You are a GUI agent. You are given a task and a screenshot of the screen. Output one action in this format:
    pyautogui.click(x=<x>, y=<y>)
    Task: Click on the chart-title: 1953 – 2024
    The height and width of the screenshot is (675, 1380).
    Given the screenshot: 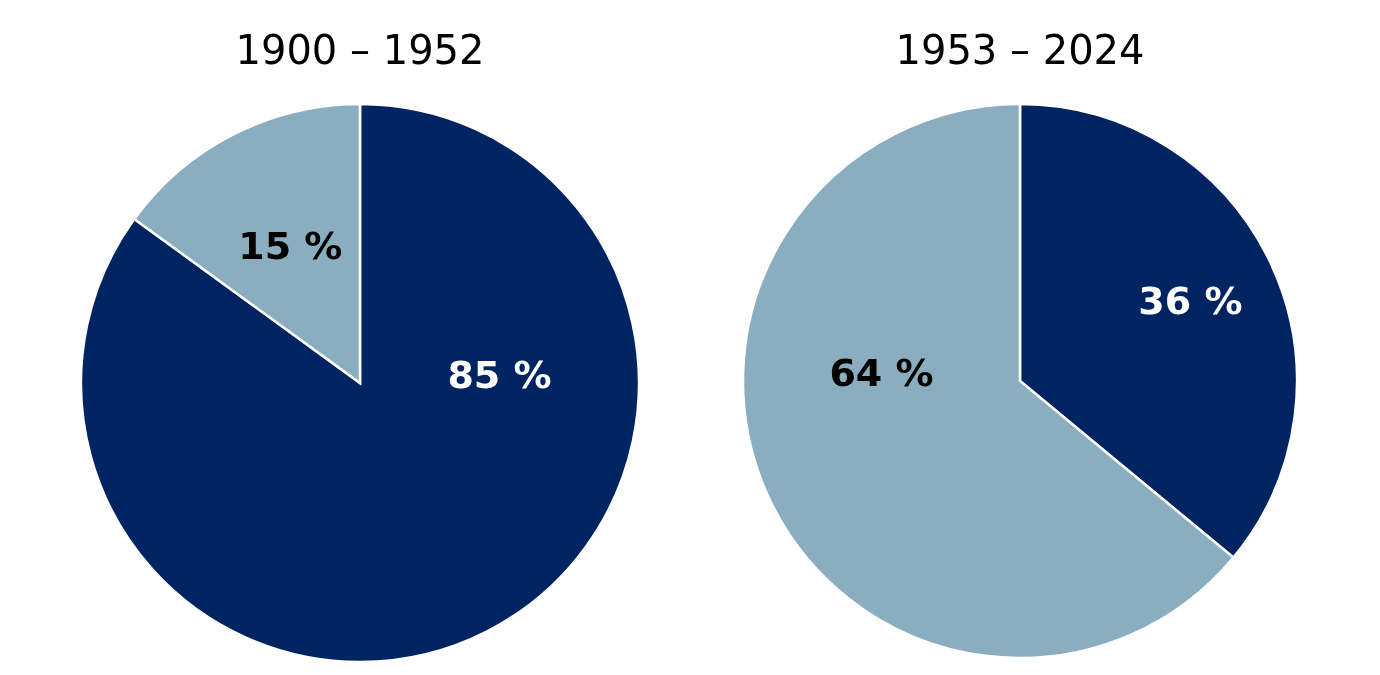 What is the action you would take?
    pyautogui.click(x=1020, y=50)
    